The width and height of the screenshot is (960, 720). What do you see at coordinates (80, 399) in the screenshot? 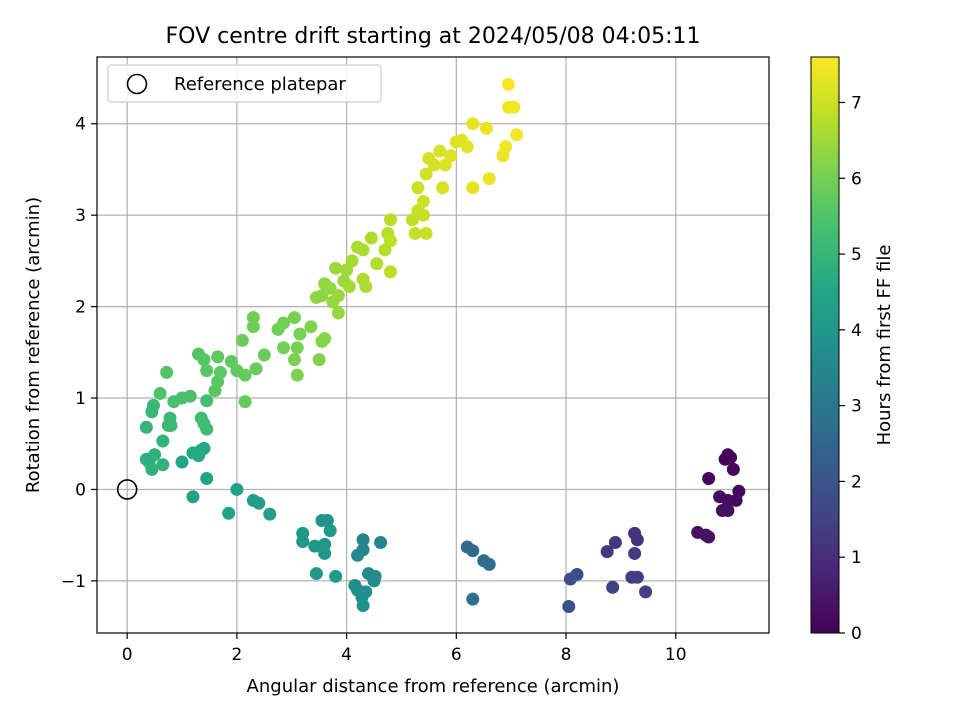
I see `y-tick-label: 1` at bounding box center [80, 399].